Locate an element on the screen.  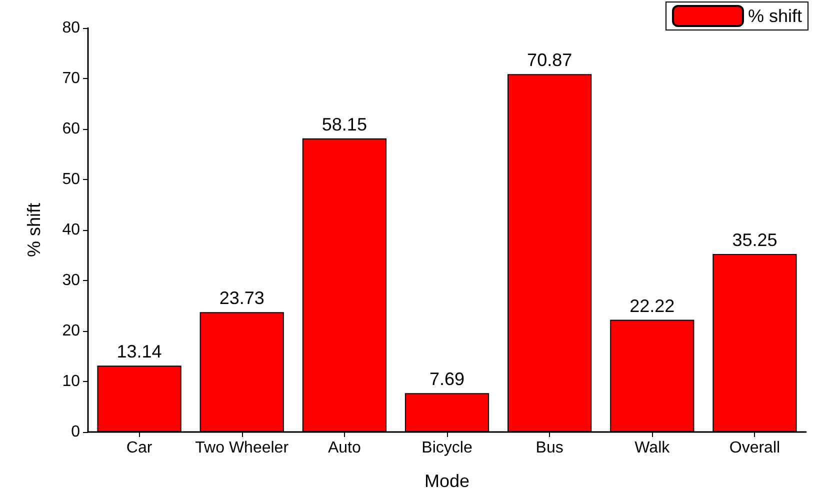
x-tick-label: Two Wheeler is located at coordinates (242, 448).